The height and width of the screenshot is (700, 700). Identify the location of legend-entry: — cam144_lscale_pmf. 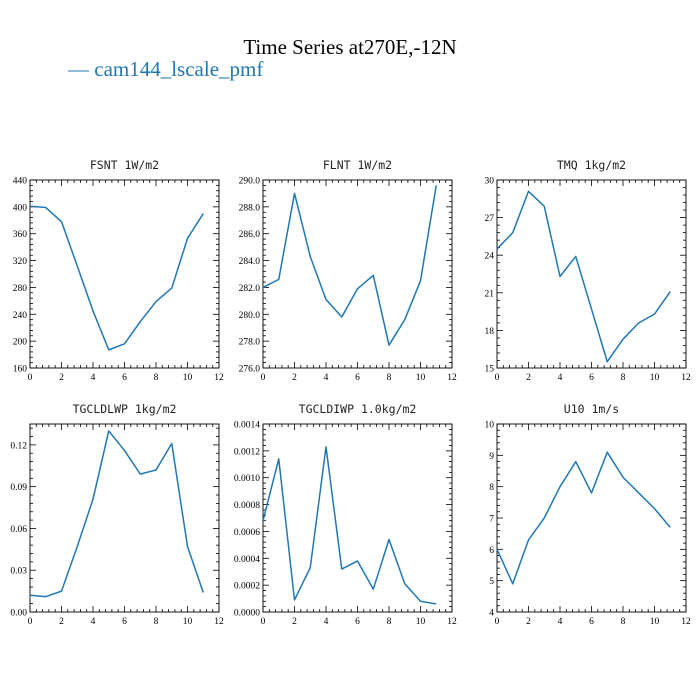
(165, 69).